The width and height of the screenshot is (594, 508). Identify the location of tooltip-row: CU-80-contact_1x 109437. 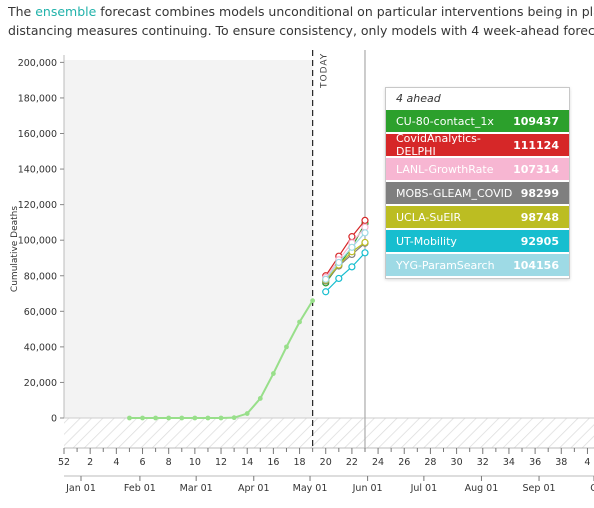
(477, 121).